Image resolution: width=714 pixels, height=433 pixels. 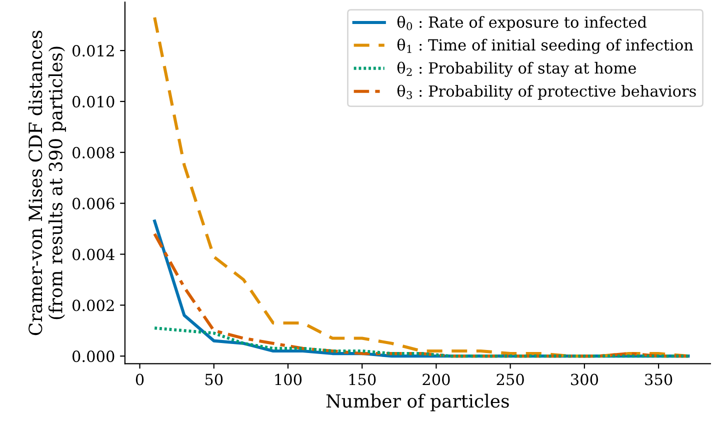 I want to click on y-tick-label: 0.012, so click(x=93, y=51).